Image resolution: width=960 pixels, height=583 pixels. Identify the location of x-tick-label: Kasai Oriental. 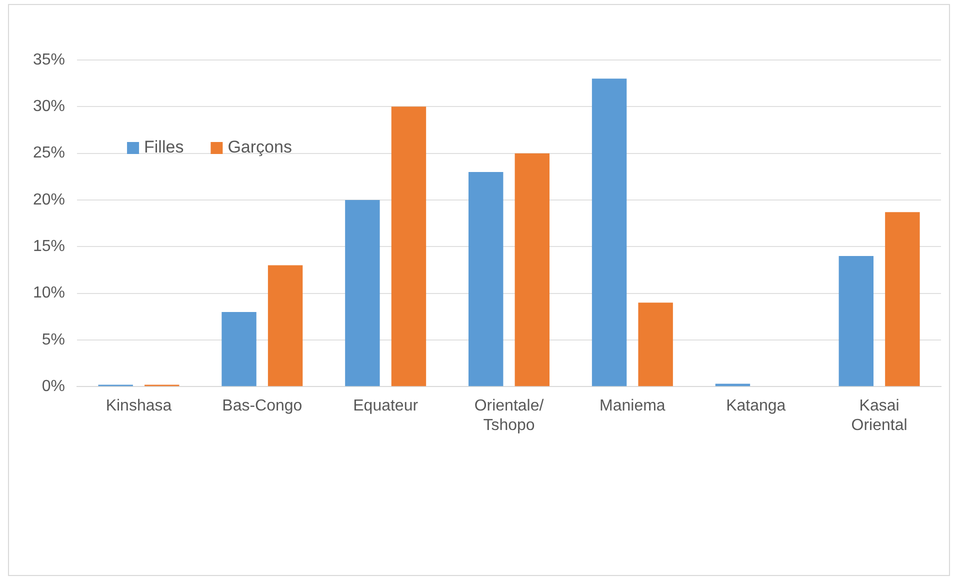
(879, 416).